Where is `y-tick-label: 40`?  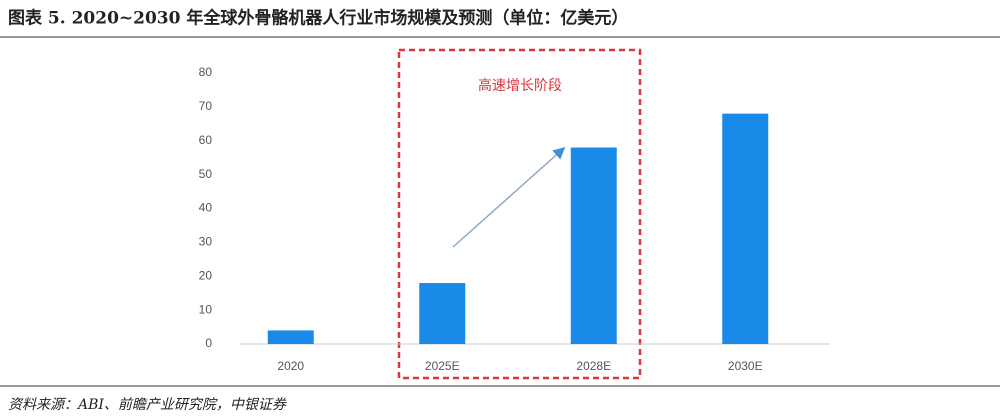
y-tick-label: 40 is located at coordinates (206, 208).